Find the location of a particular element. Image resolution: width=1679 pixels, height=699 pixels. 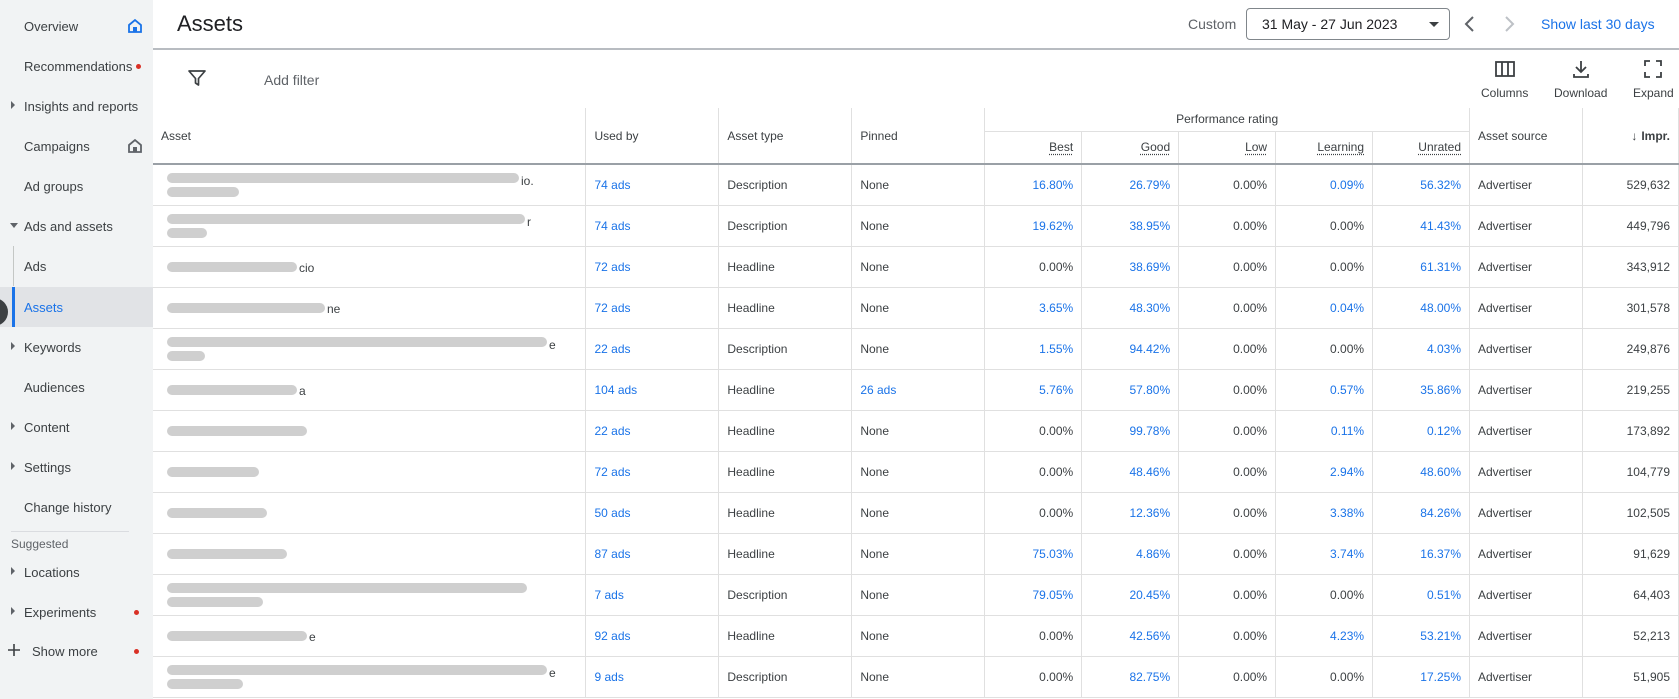

col-asset-type: Asset type is located at coordinates (785, 136).